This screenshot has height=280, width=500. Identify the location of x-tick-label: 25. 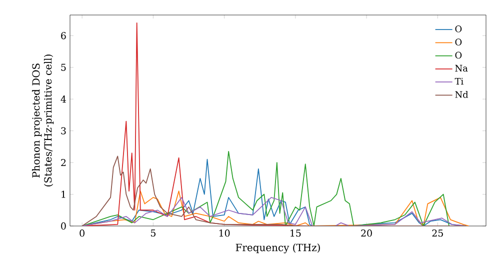
(437, 233).